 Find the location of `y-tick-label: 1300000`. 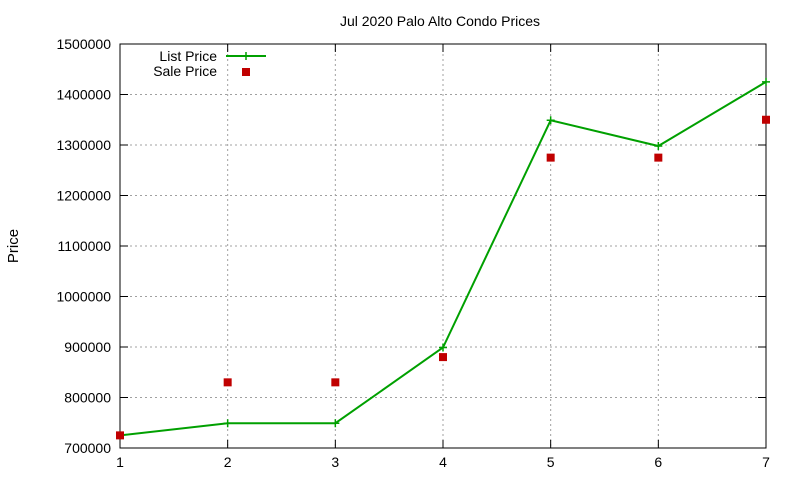

y-tick-label: 1300000 is located at coordinates (83, 145).